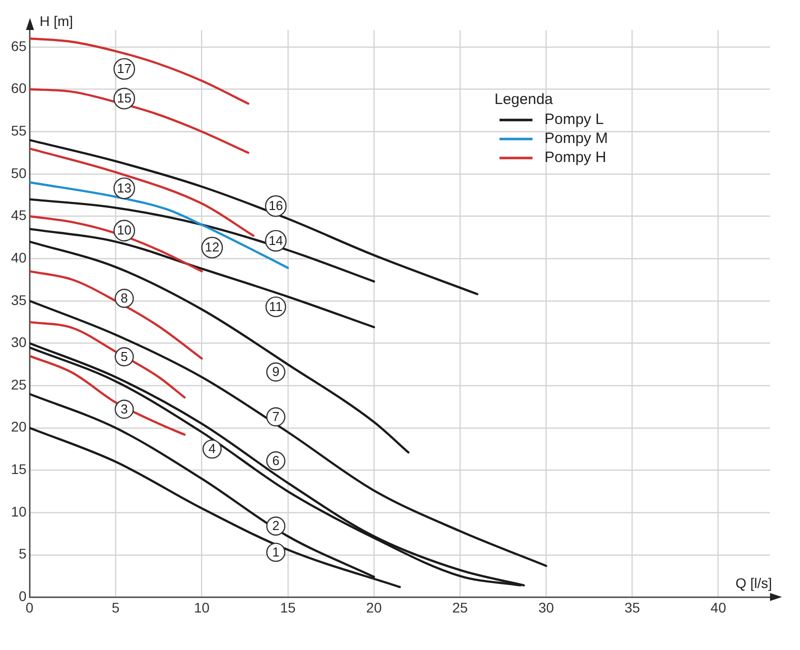 Image resolution: width=800 pixels, height=650 pixels. Describe the element at coordinates (276, 240) in the screenshot. I see `annotation: 14` at that location.